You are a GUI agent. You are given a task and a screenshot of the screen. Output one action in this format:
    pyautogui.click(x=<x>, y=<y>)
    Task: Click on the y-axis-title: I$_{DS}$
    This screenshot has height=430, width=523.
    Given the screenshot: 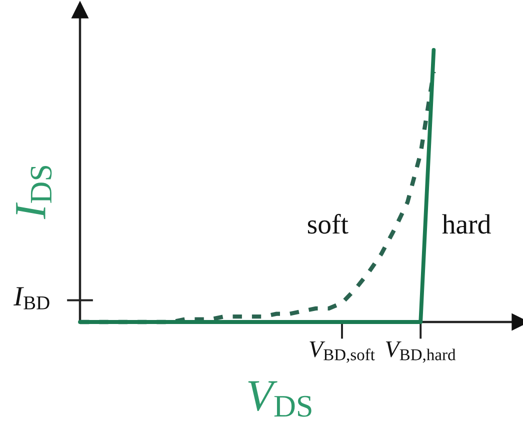 What is the action you would take?
    pyautogui.click(x=34, y=193)
    